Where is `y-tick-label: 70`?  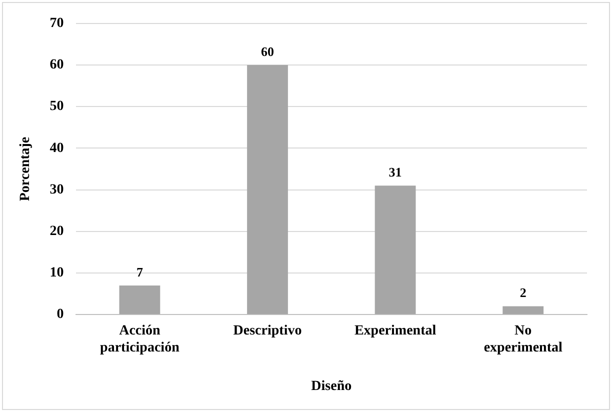 y-tick-label: 70 is located at coordinates (57, 24).